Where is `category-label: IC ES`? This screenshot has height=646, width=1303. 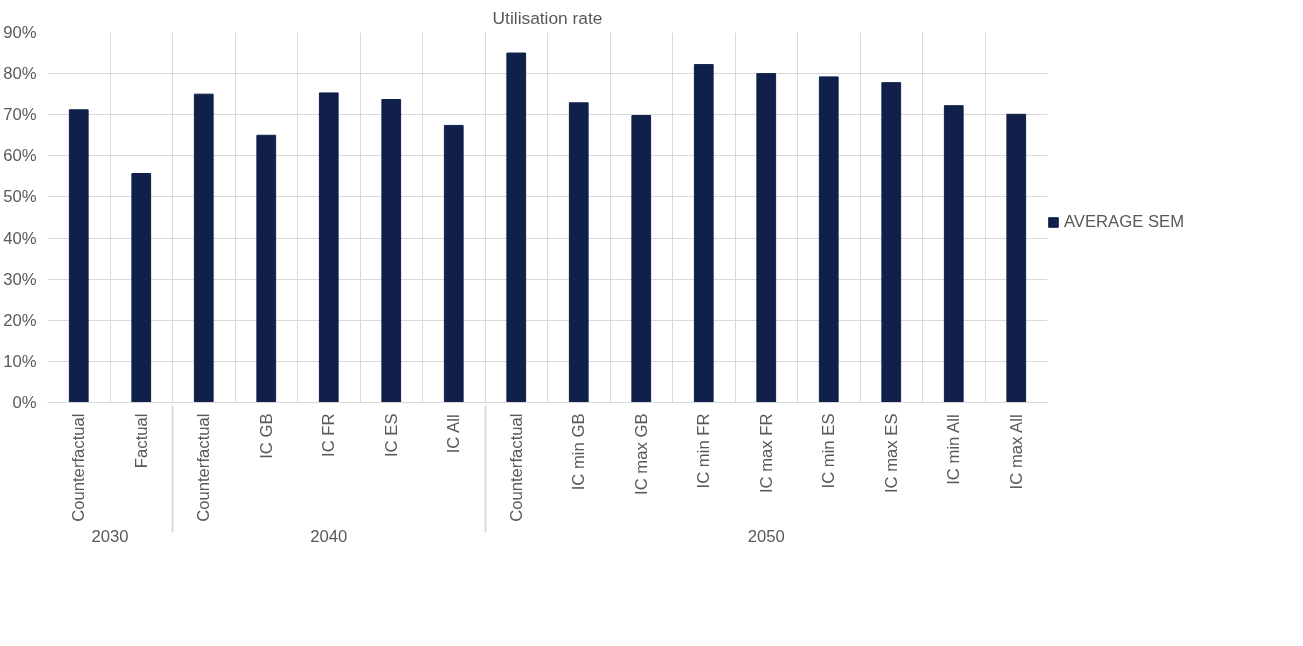
category-label: IC ES is located at coordinates (391, 435).